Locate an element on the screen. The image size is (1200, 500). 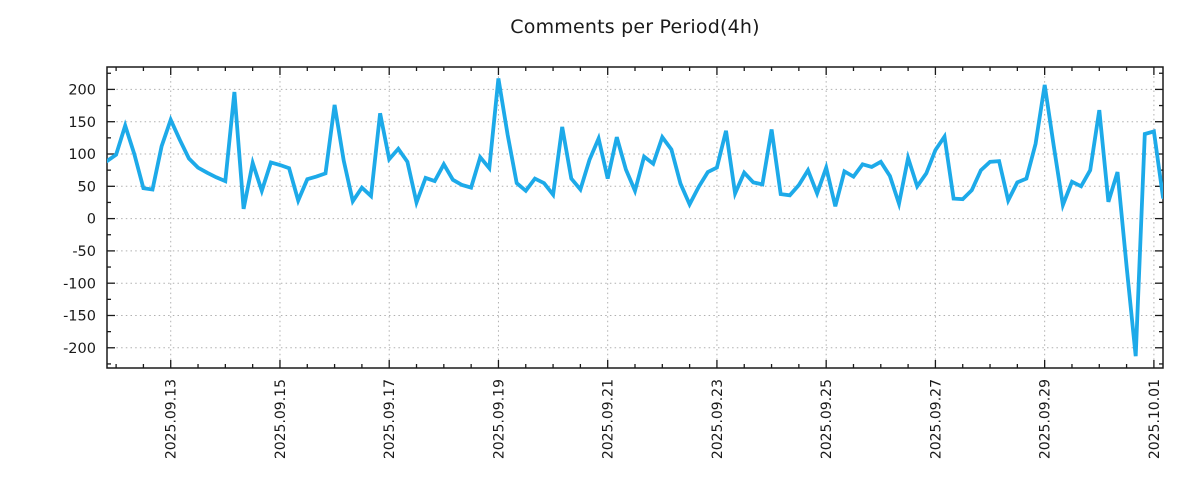
y-tick-label: 100 is located at coordinates (82, 155).